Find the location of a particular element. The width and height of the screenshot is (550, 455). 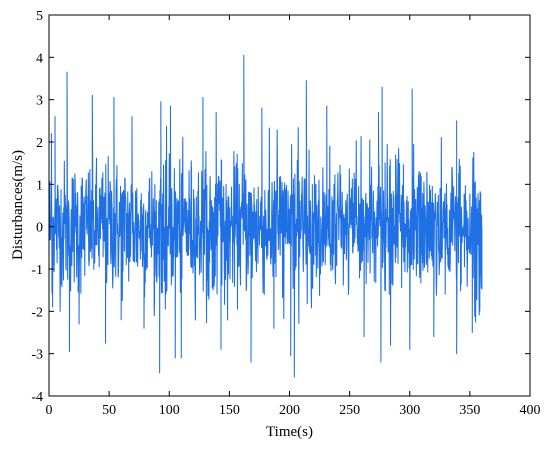

x-tick-label: 400 is located at coordinates (530, 410).